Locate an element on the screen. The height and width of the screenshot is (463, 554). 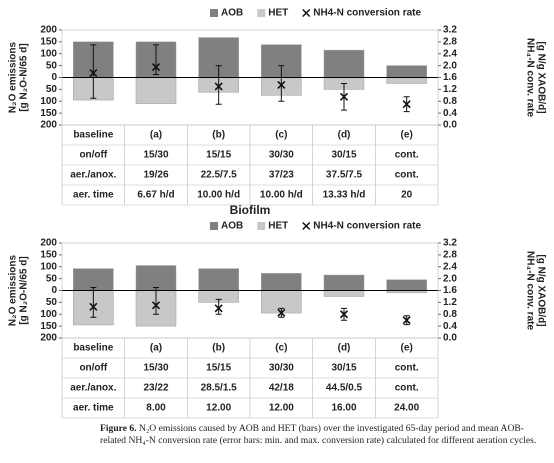
y2-tick-label: 2.0 is located at coordinates (450, 65).